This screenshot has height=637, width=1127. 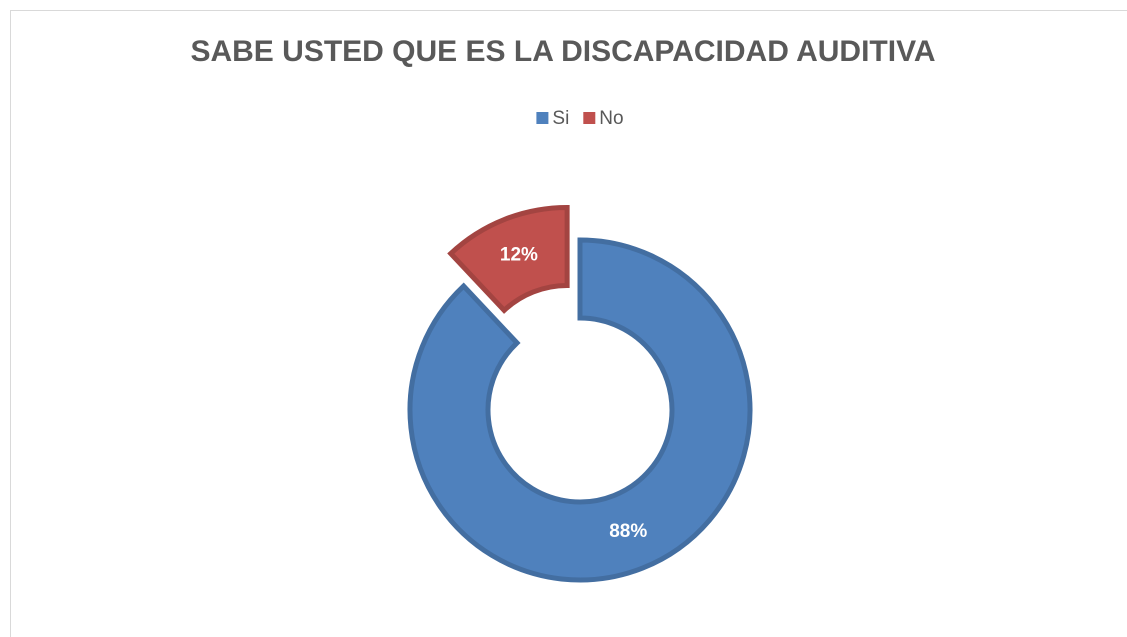 What do you see at coordinates (560, 118) in the screenshot?
I see `legend-label: Si` at bounding box center [560, 118].